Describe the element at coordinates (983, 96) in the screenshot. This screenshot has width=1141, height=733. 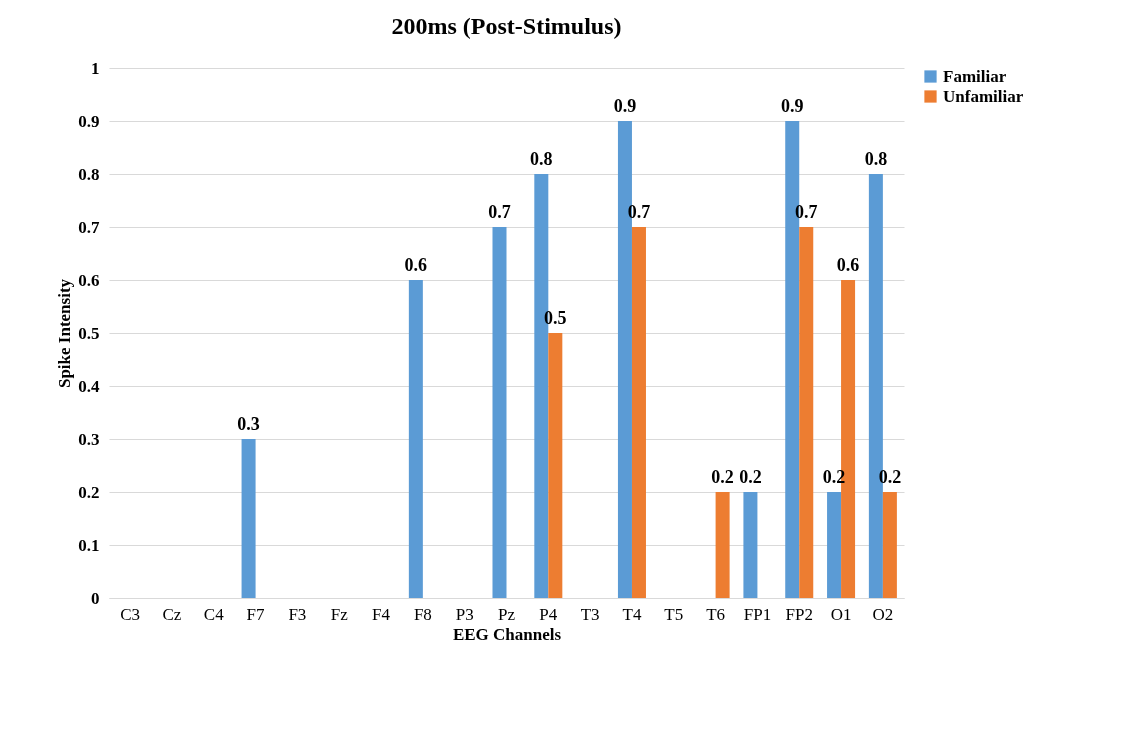
I see `legend-label: Unfamiliar` at that location.